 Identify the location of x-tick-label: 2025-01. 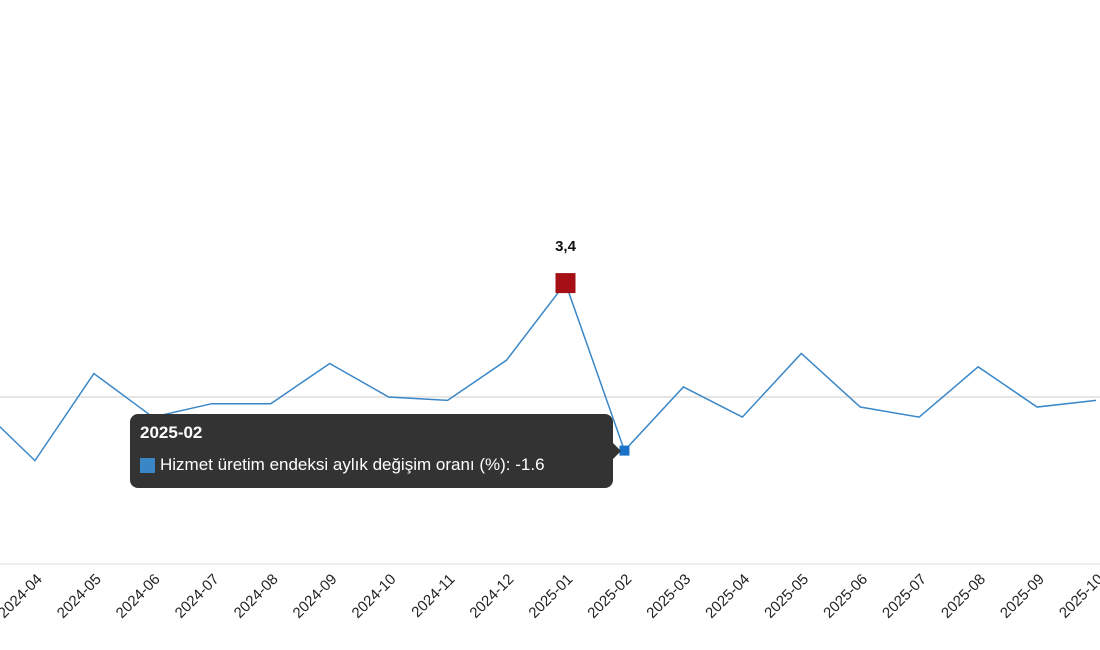
(550, 596).